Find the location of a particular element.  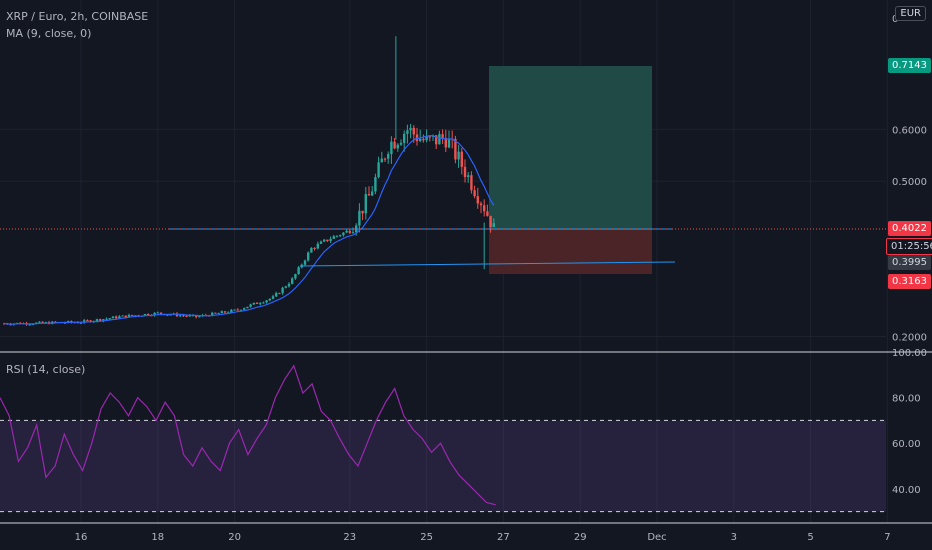

loss-zone is located at coordinates (570, 252).